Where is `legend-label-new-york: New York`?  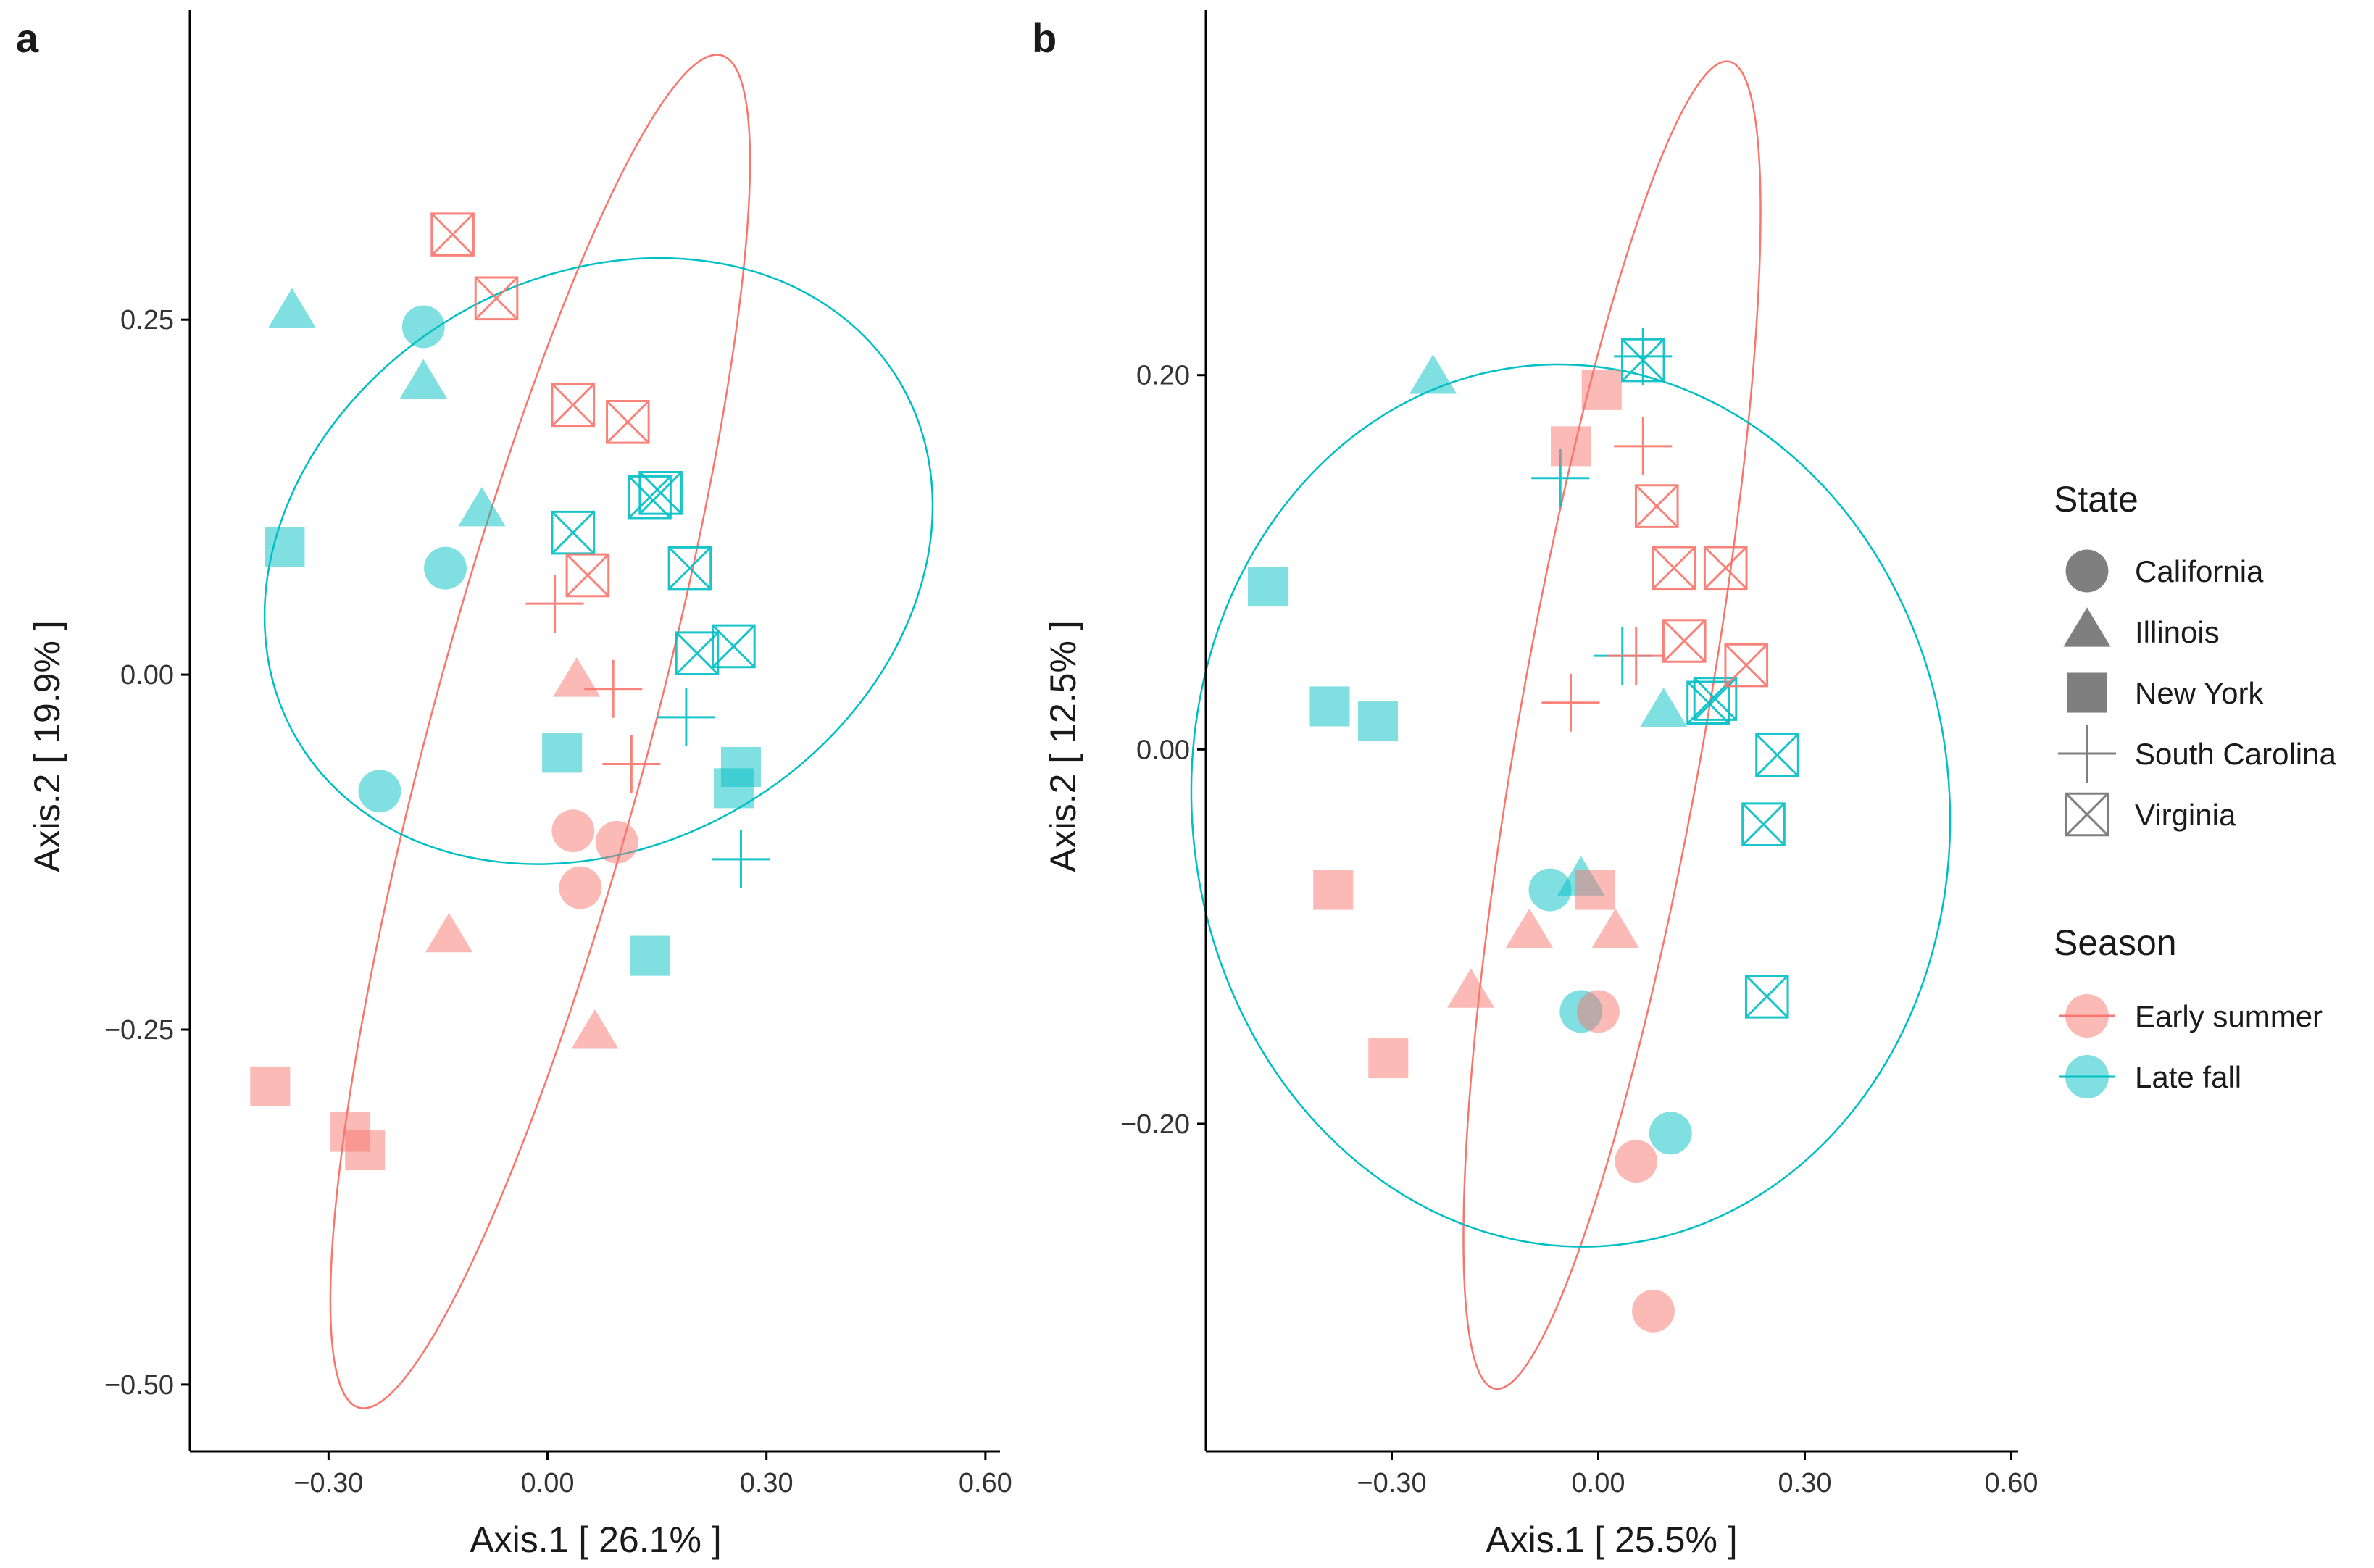 legend-label-new-york: New York is located at coordinates (2199, 693).